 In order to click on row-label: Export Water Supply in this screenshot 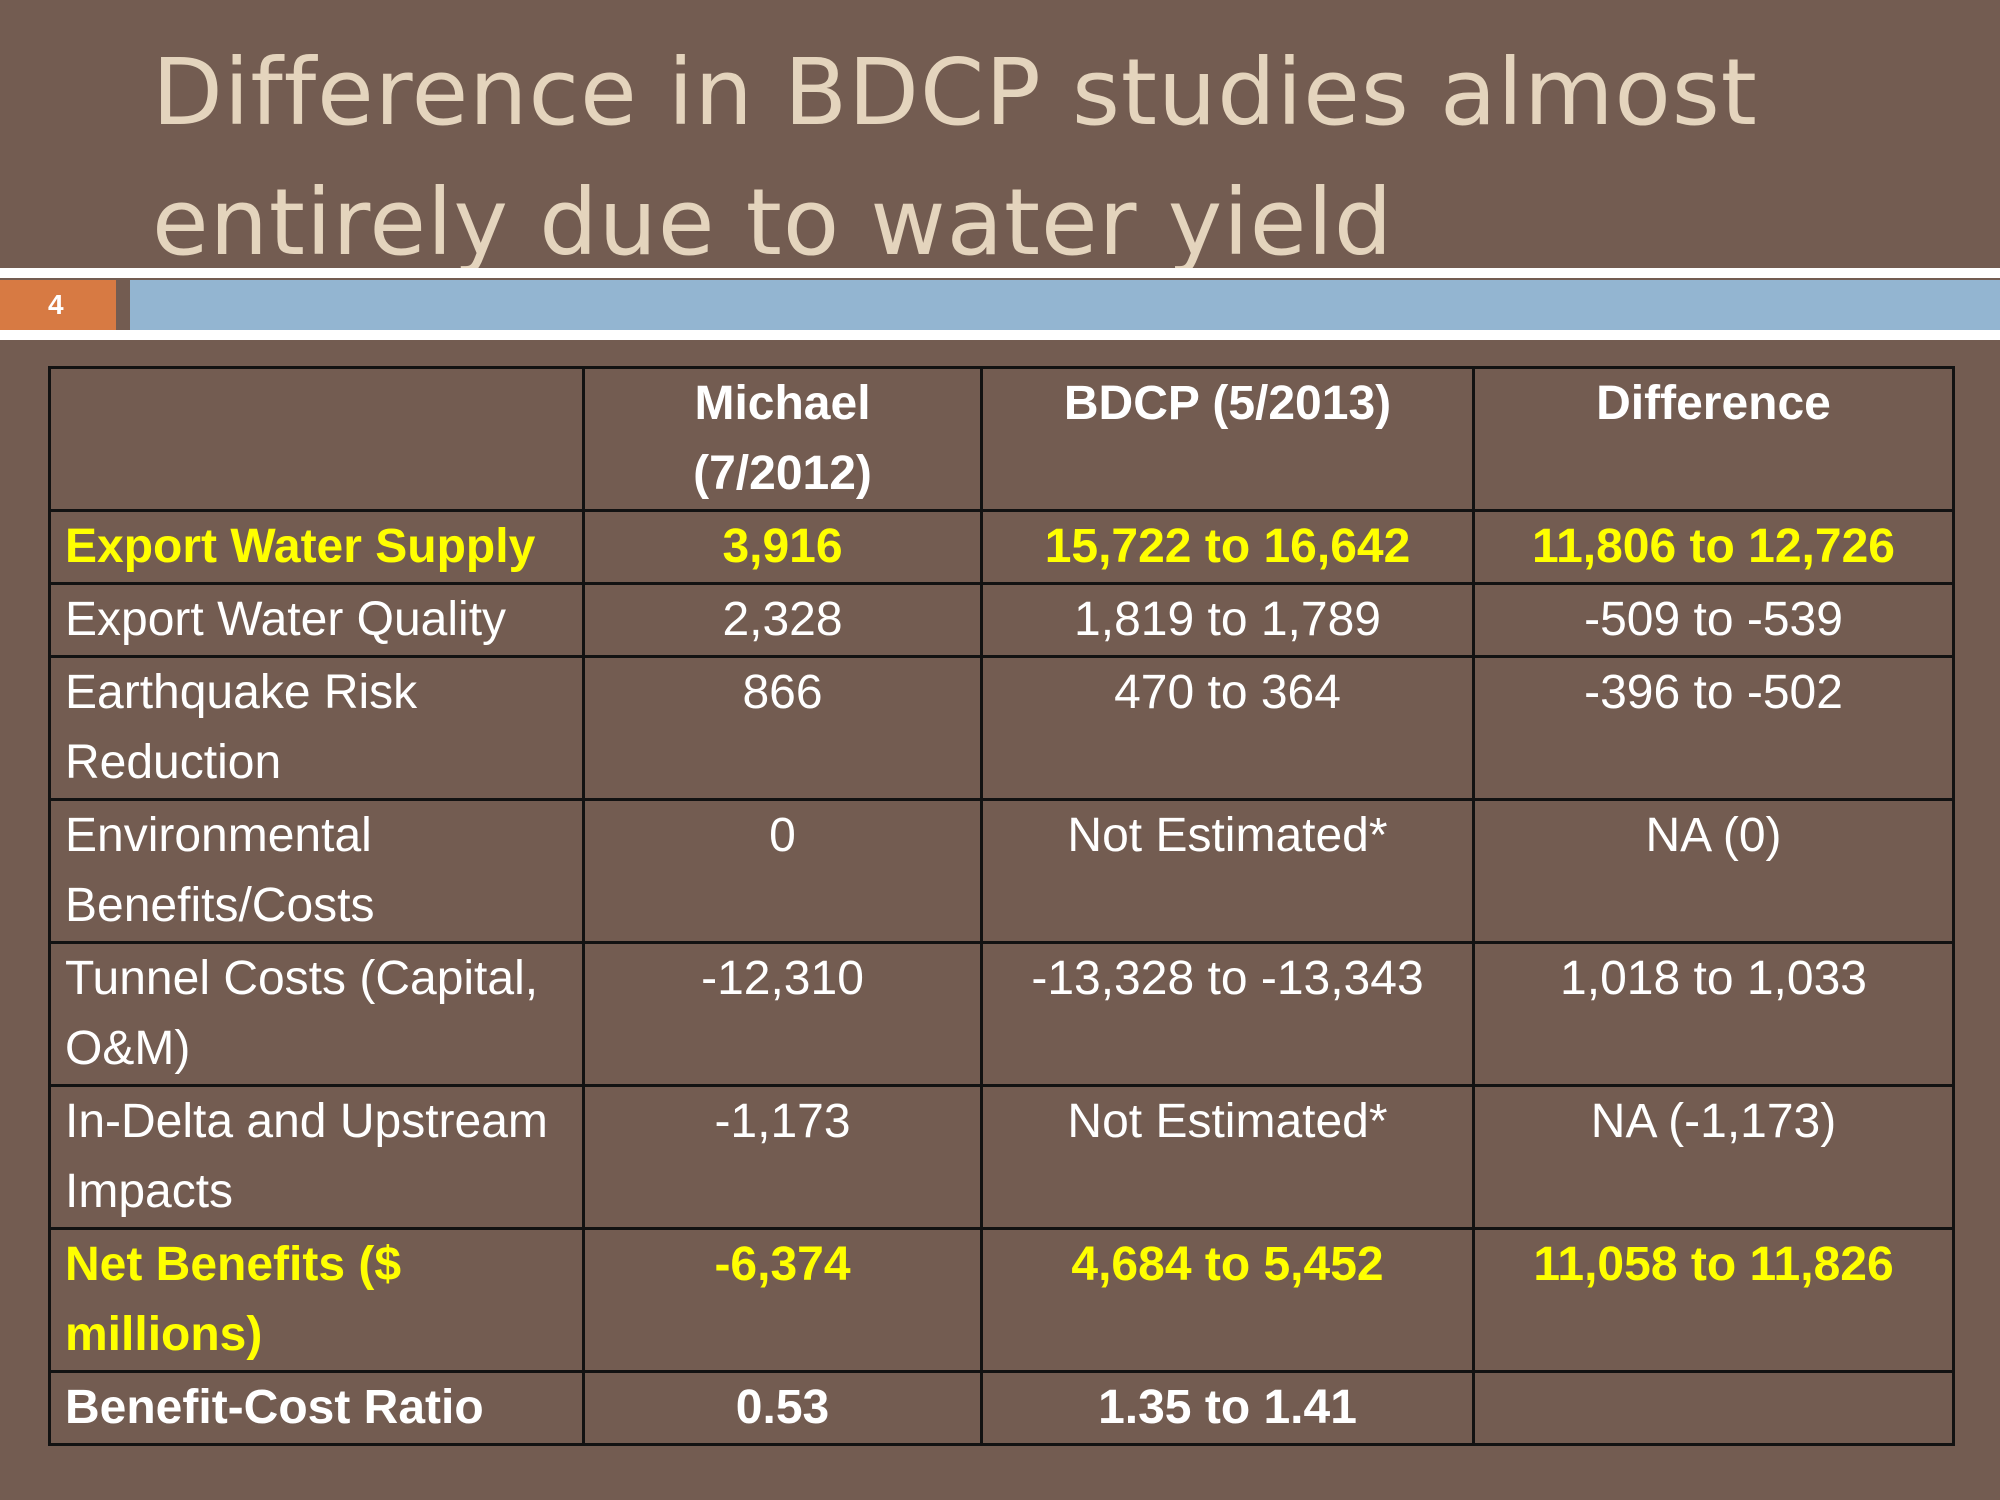, I will do `click(316, 547)`.